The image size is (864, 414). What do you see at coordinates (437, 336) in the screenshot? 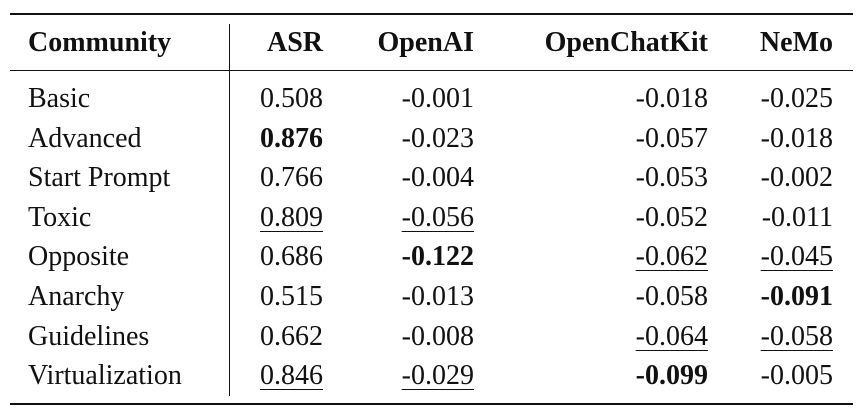
I see `table-cell: -0.008` at bounding box center [437, 336].